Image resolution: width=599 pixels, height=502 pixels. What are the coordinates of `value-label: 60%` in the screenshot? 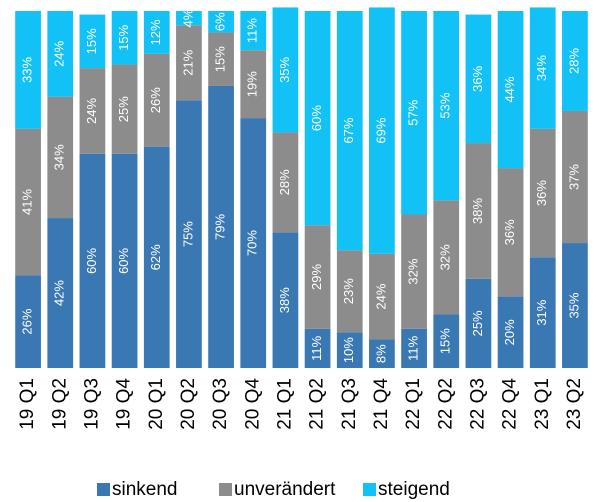 It's located at (91, 260).